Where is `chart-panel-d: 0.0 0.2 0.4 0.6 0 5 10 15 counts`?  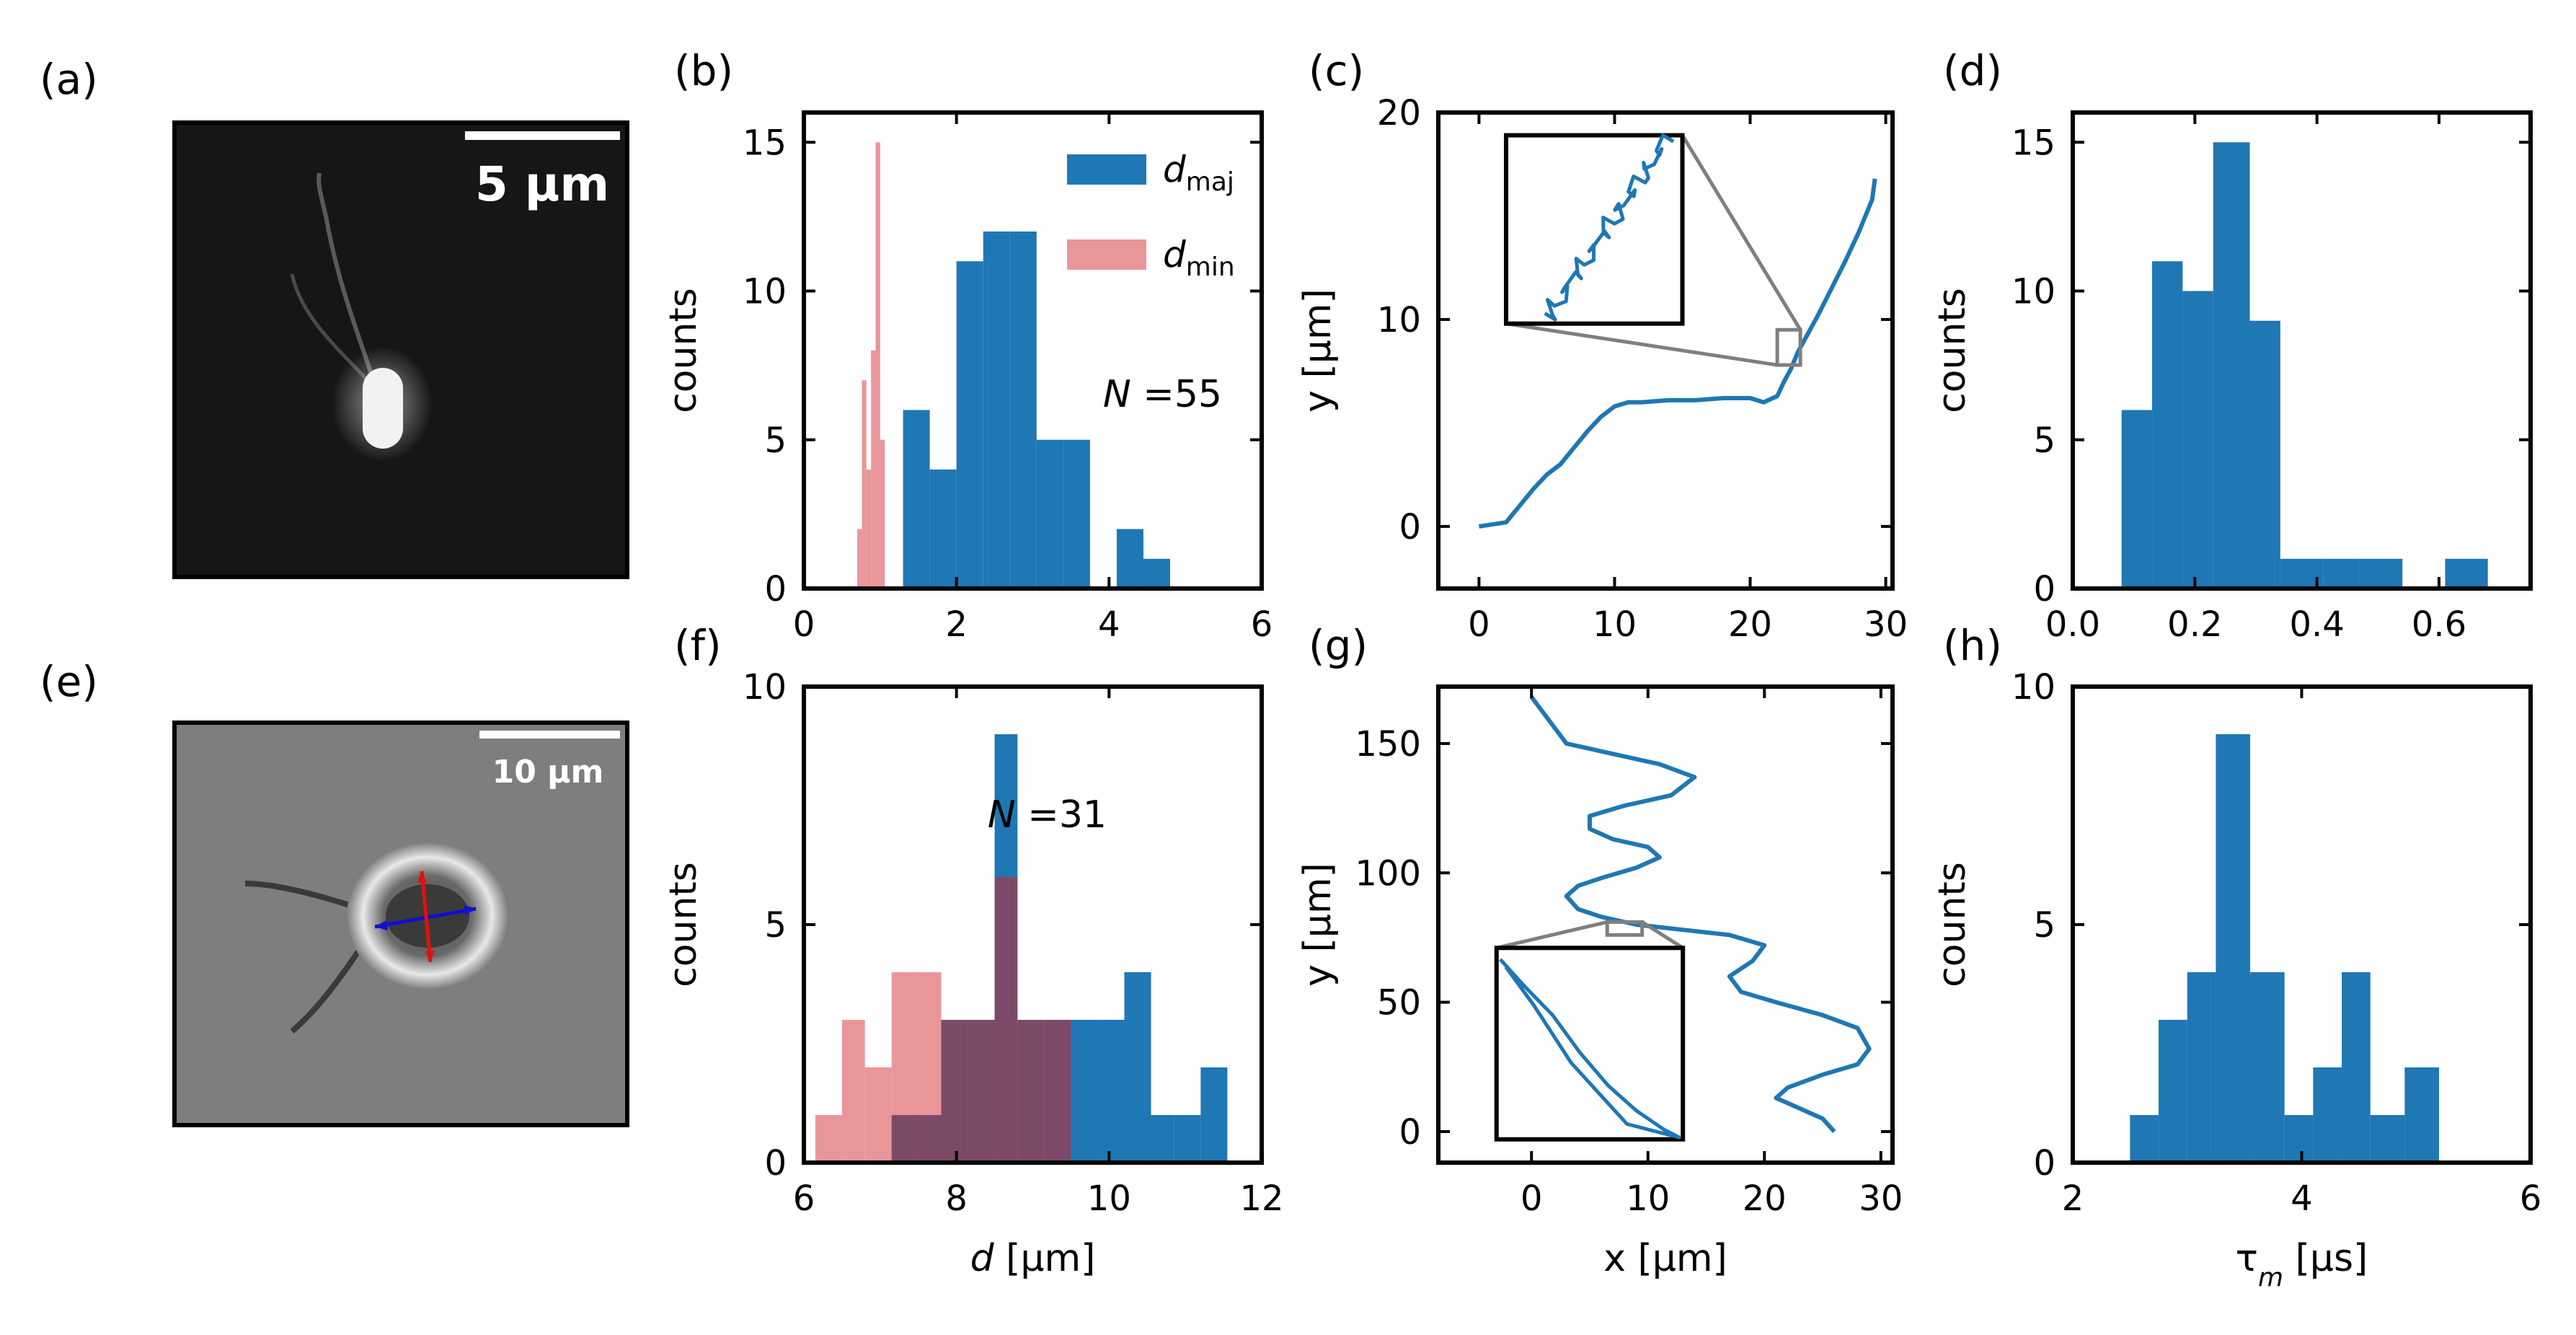
chart-panel-d: 0.0 0.2 0.4 0.6 0 5 10 15 counts is located at coordinates (2232, 377).